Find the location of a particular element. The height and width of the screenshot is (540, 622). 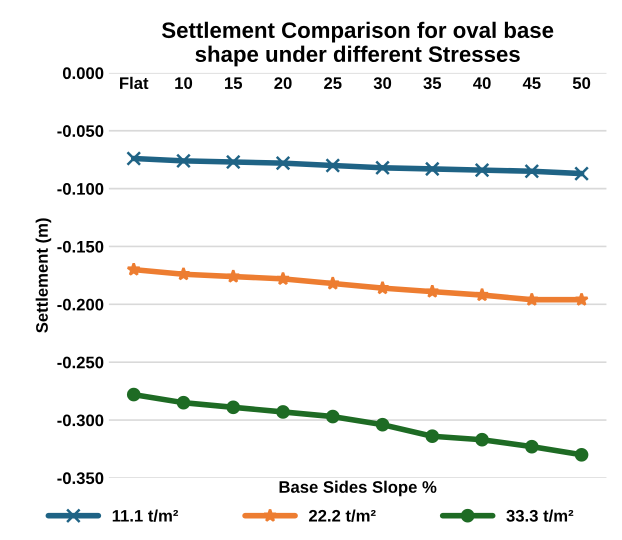

y-tick-label: -0.250 is located at coordinates (80, 362).